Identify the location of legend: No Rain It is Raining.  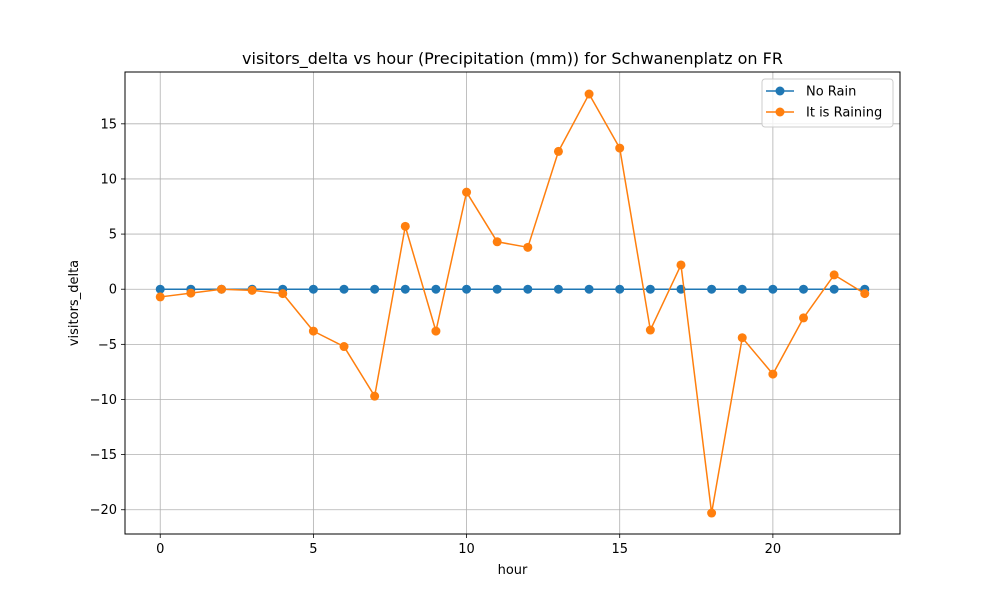
(827, 103).